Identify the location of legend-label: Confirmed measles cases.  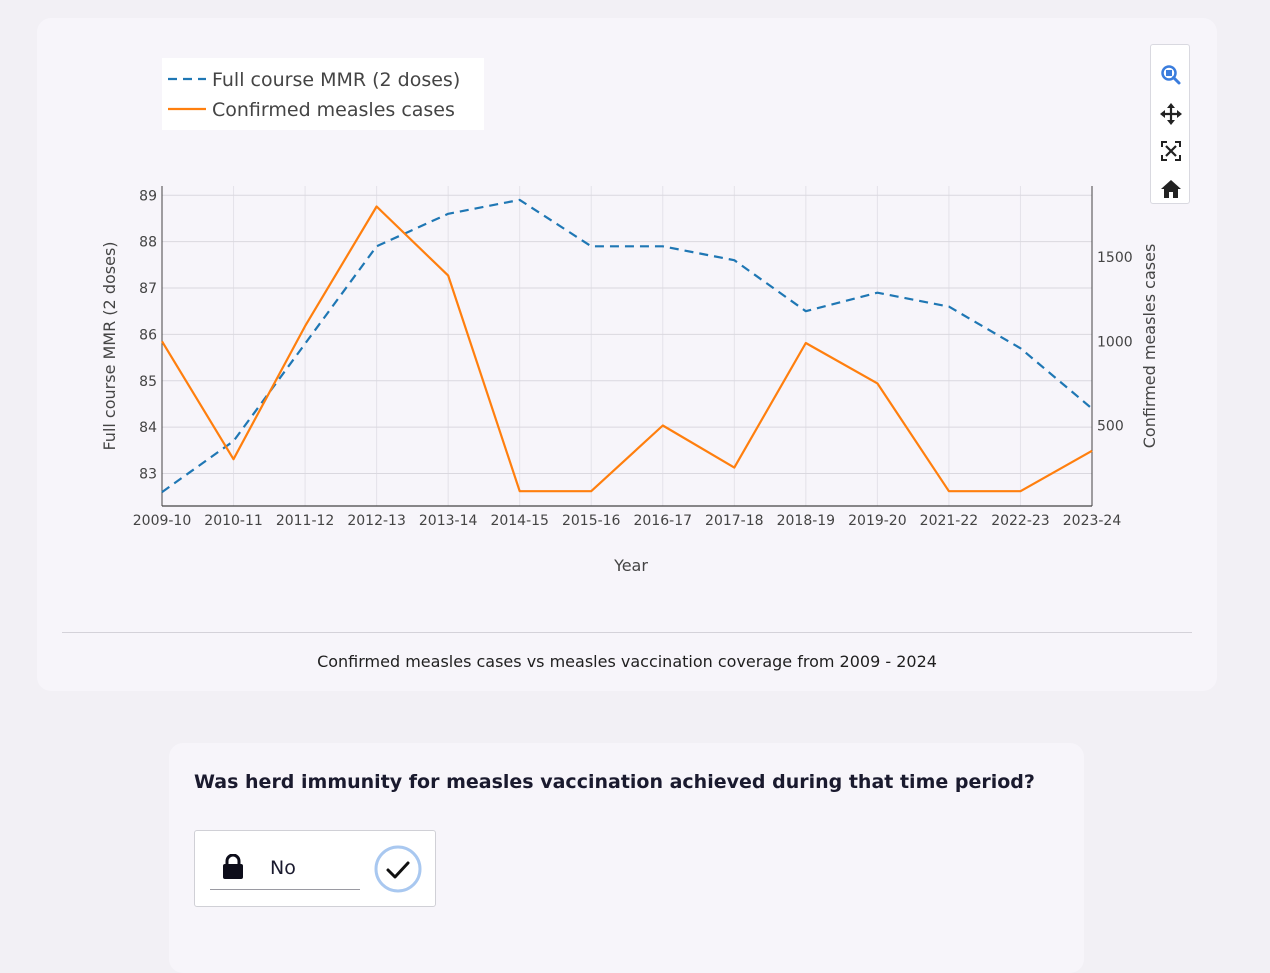
(333, 110).